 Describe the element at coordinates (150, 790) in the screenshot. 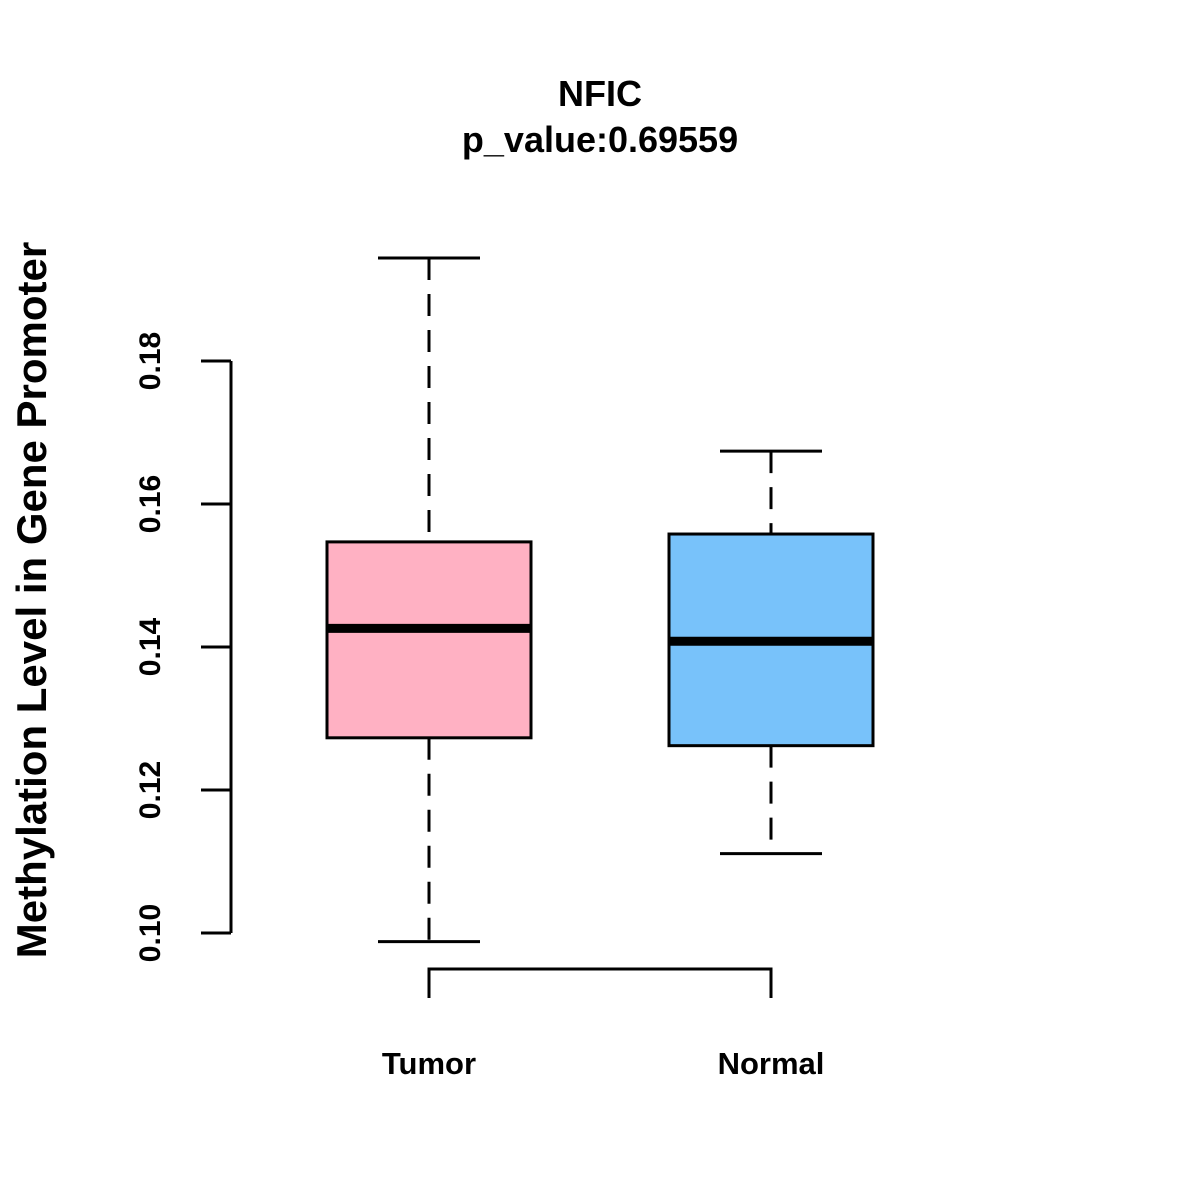

I see `y-tick-label-0.12: 0.12` at that location.